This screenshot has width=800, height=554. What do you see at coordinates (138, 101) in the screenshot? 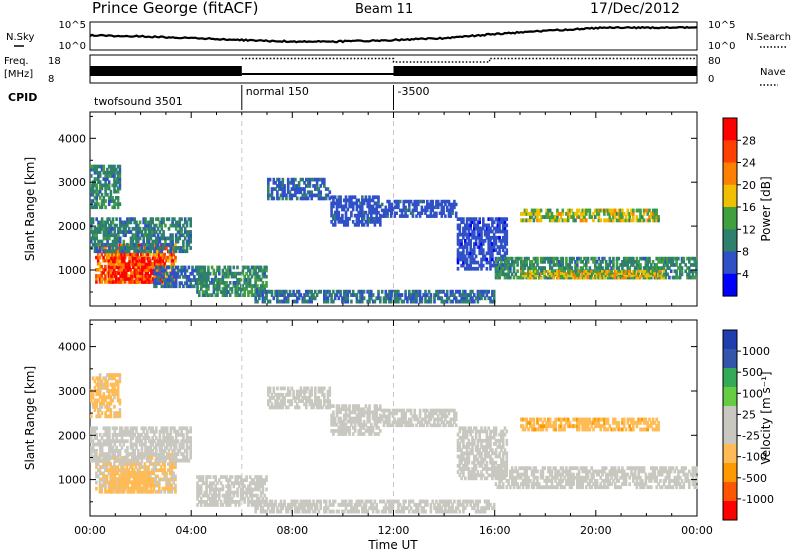
I see `cpid-segment-label: twofsound 3501` at bounding box center [138, 101].